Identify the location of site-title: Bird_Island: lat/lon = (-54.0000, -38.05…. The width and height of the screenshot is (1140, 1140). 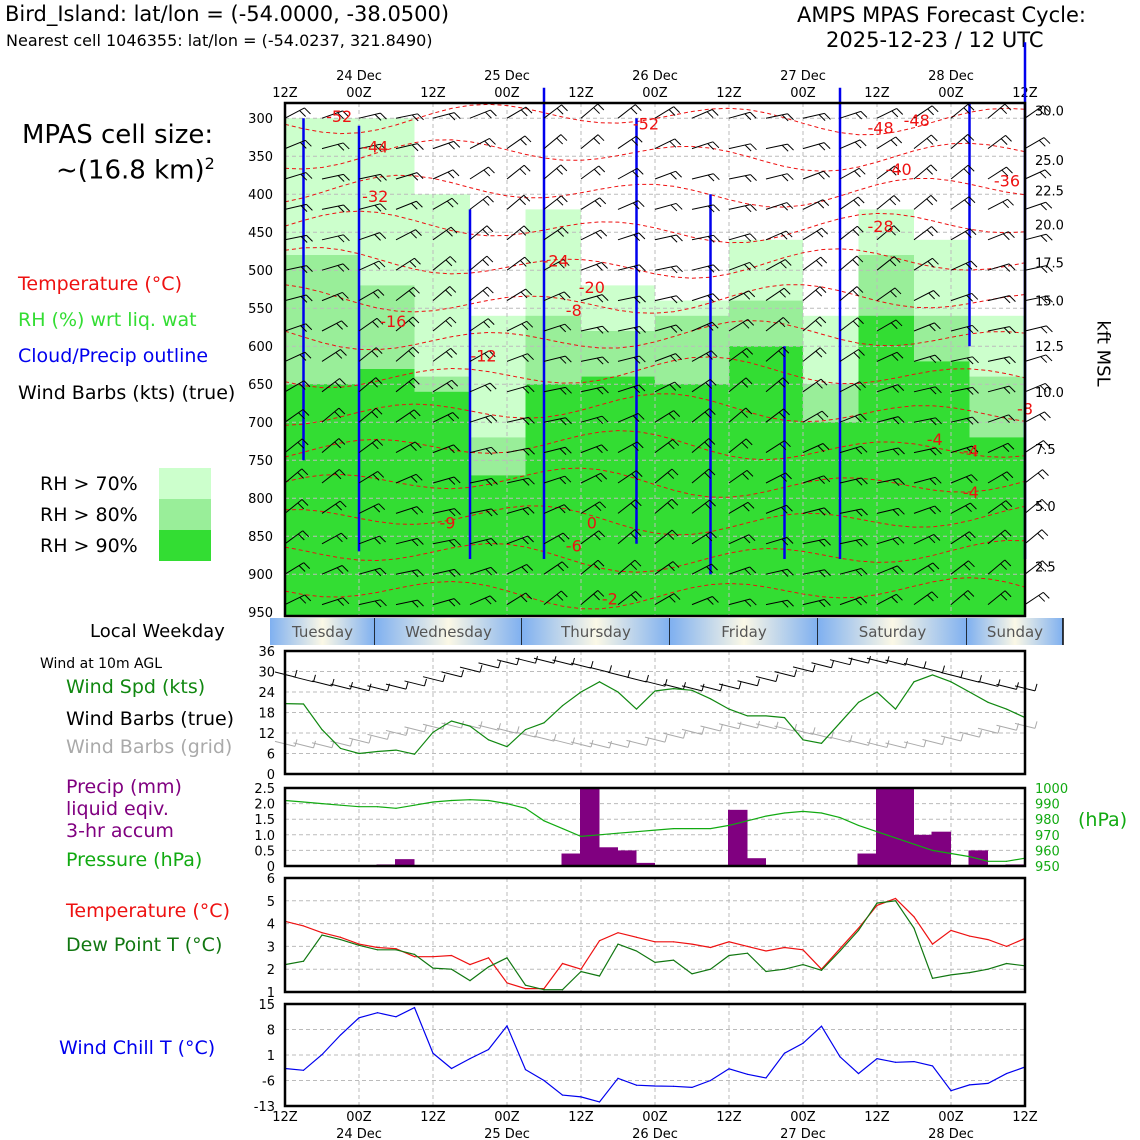
(227, 14).